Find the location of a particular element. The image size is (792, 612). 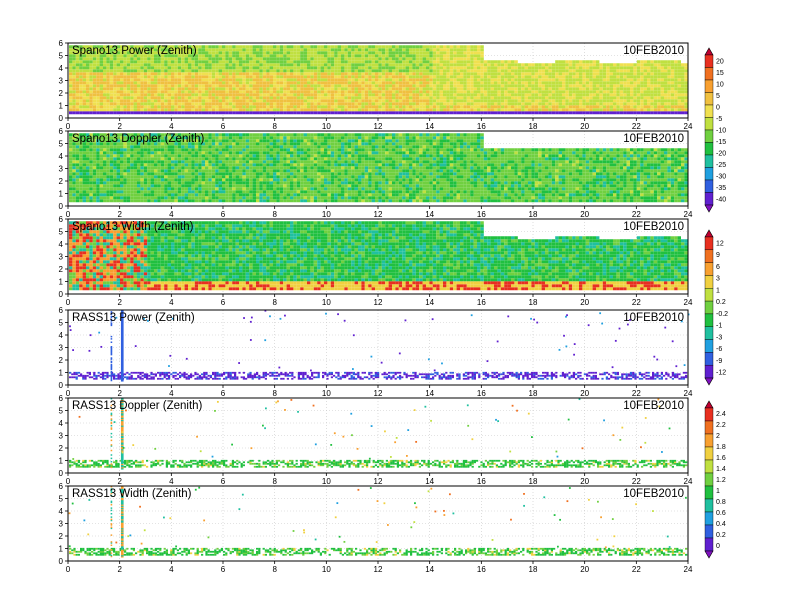

colorbar-label: 0.2 is located at coordinates (721, 302).